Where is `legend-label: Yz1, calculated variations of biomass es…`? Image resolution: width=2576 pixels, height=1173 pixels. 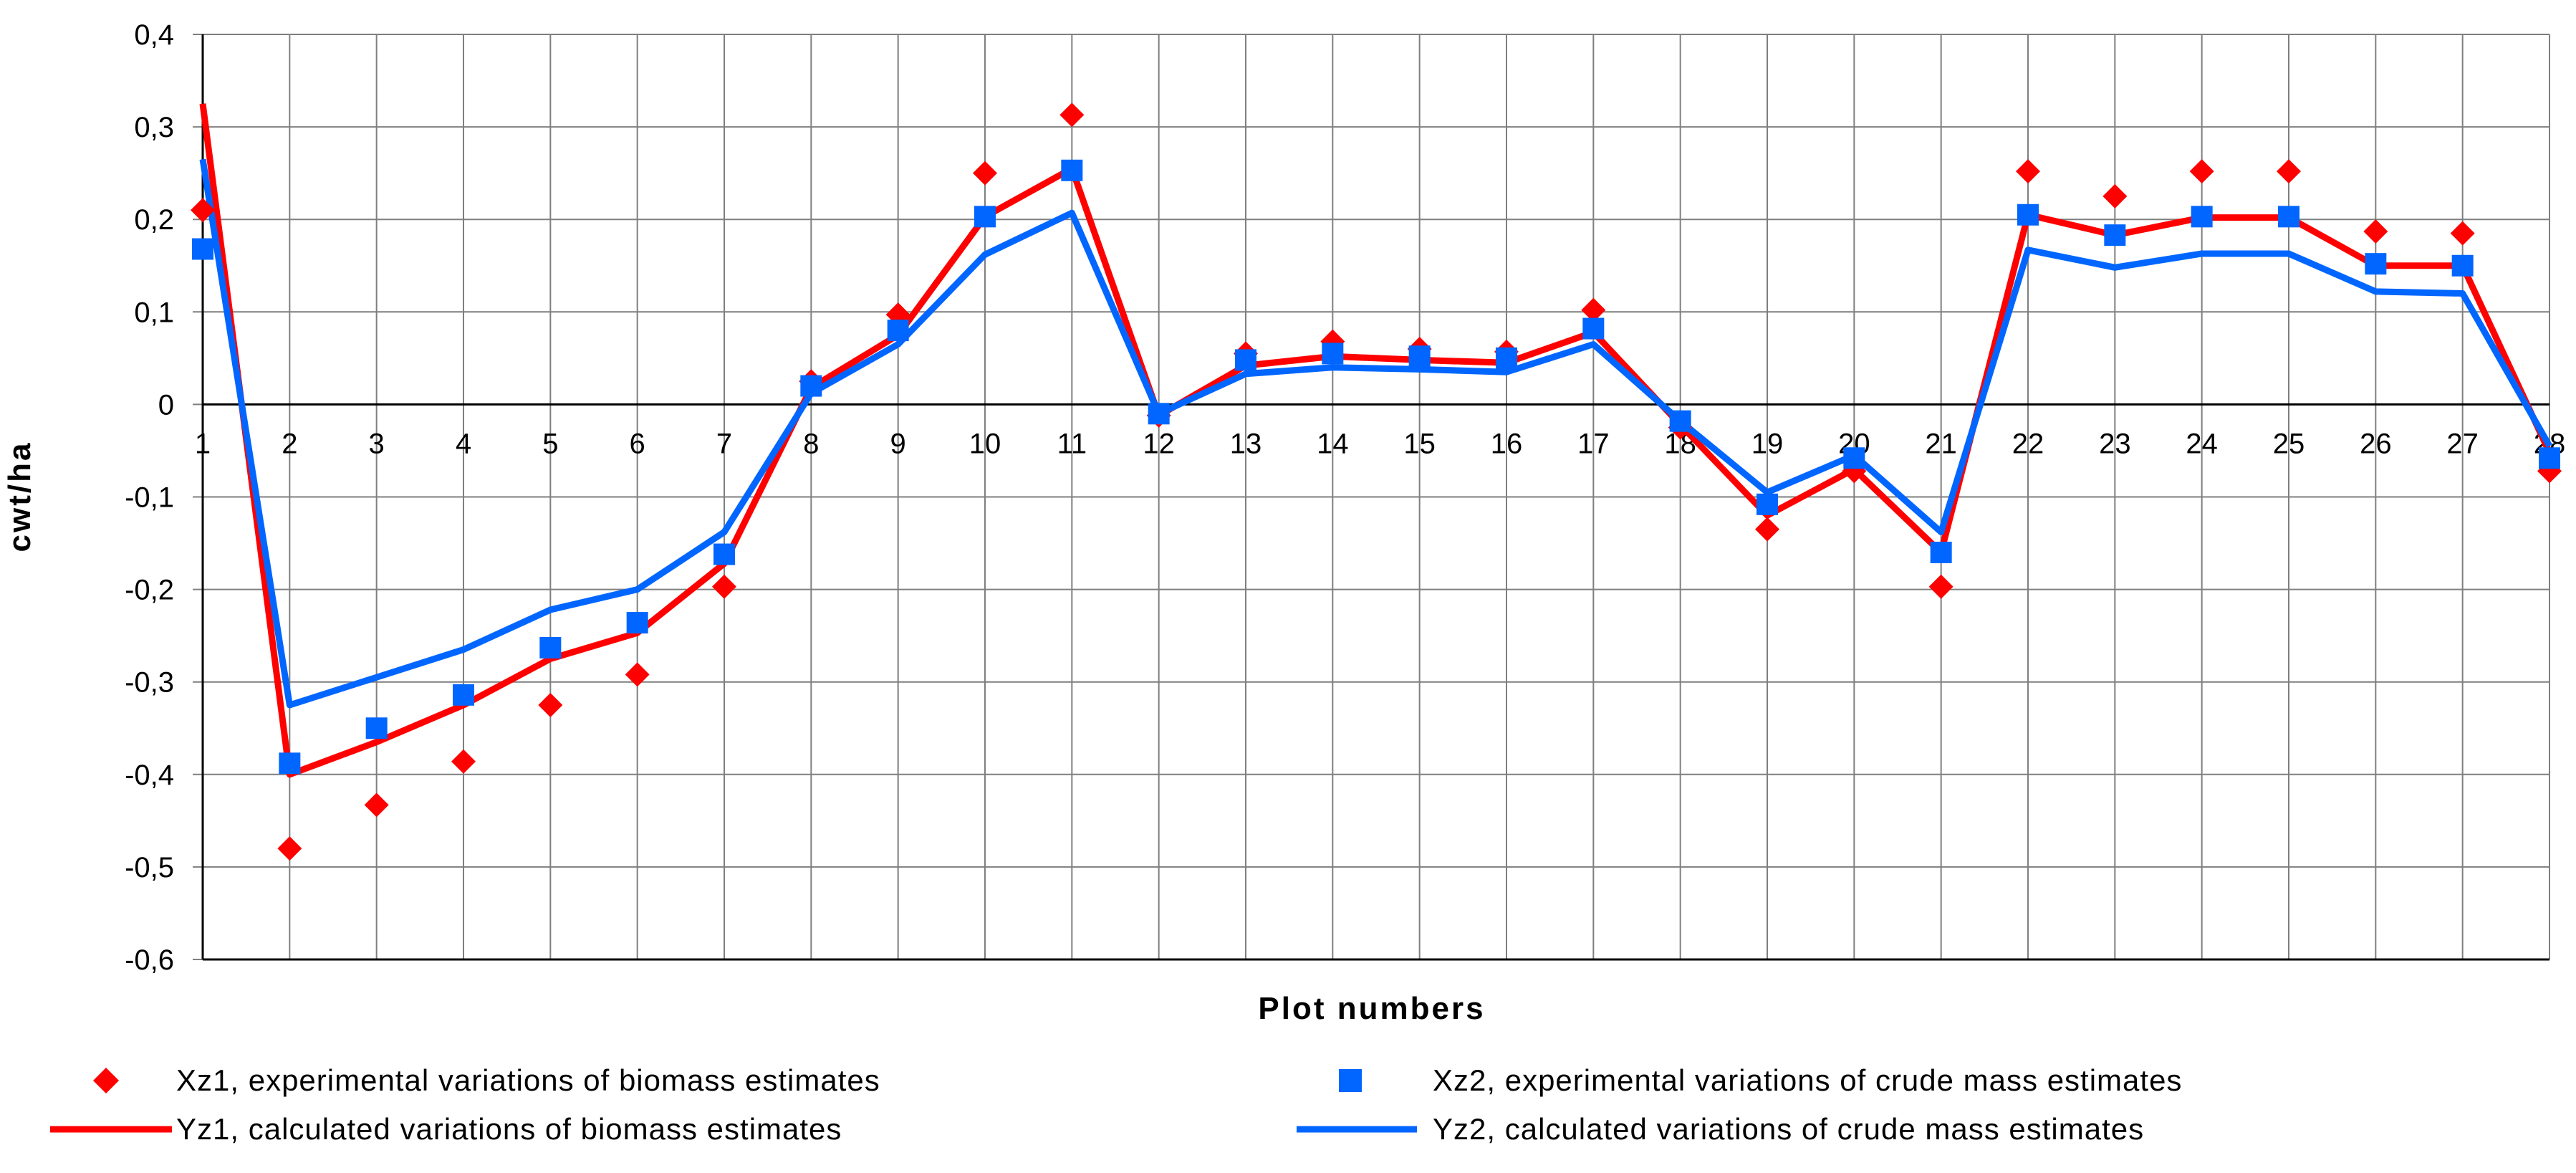 legend-label: Yz1, calculated variations of biomass es… is located at coordinates (509, 1129).